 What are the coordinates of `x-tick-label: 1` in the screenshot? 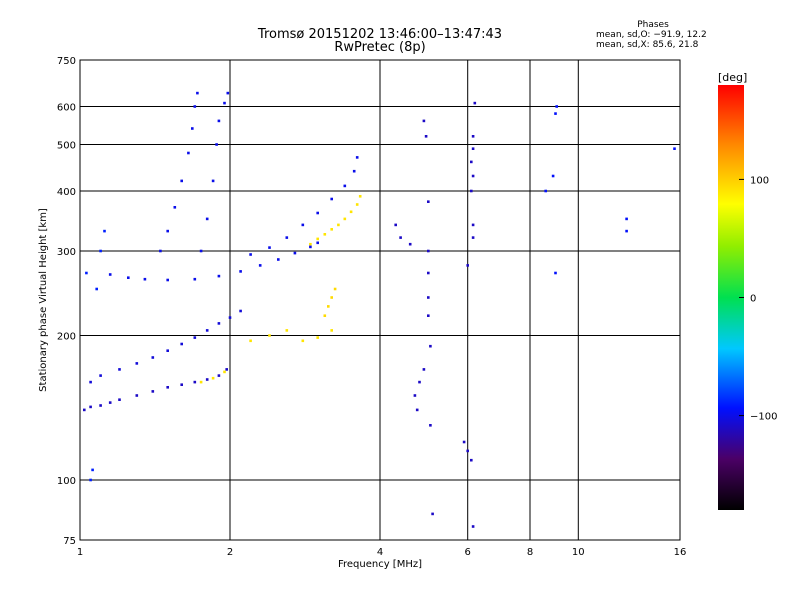 It's located at (80, 552).